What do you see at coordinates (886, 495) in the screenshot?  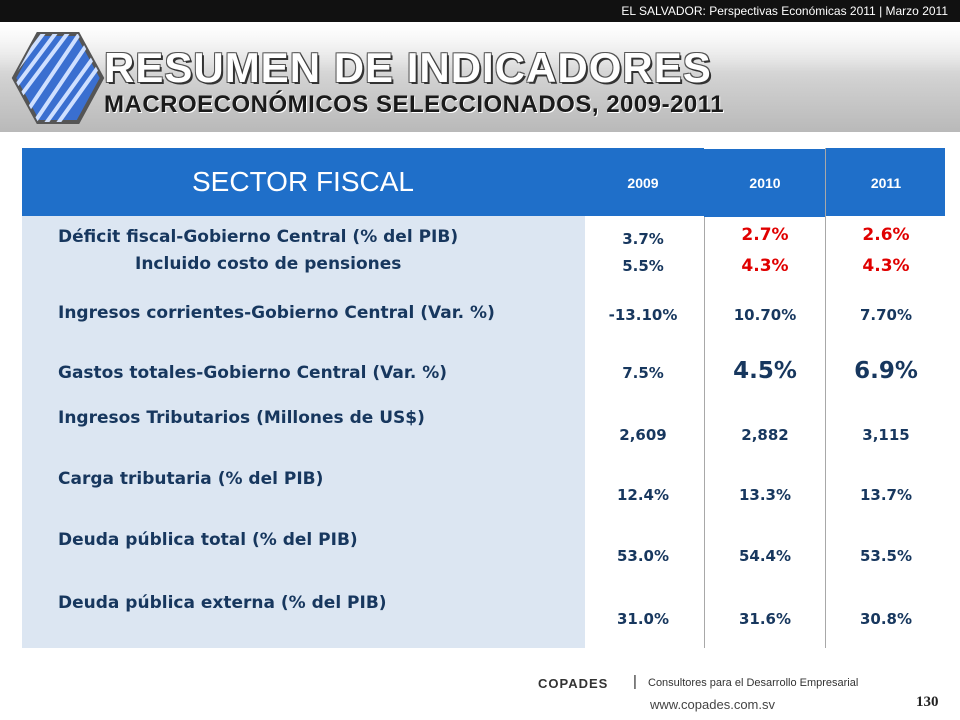 I see `cell-carga-tributaria-2011: 13.7%` at bounding box center [886, 495].